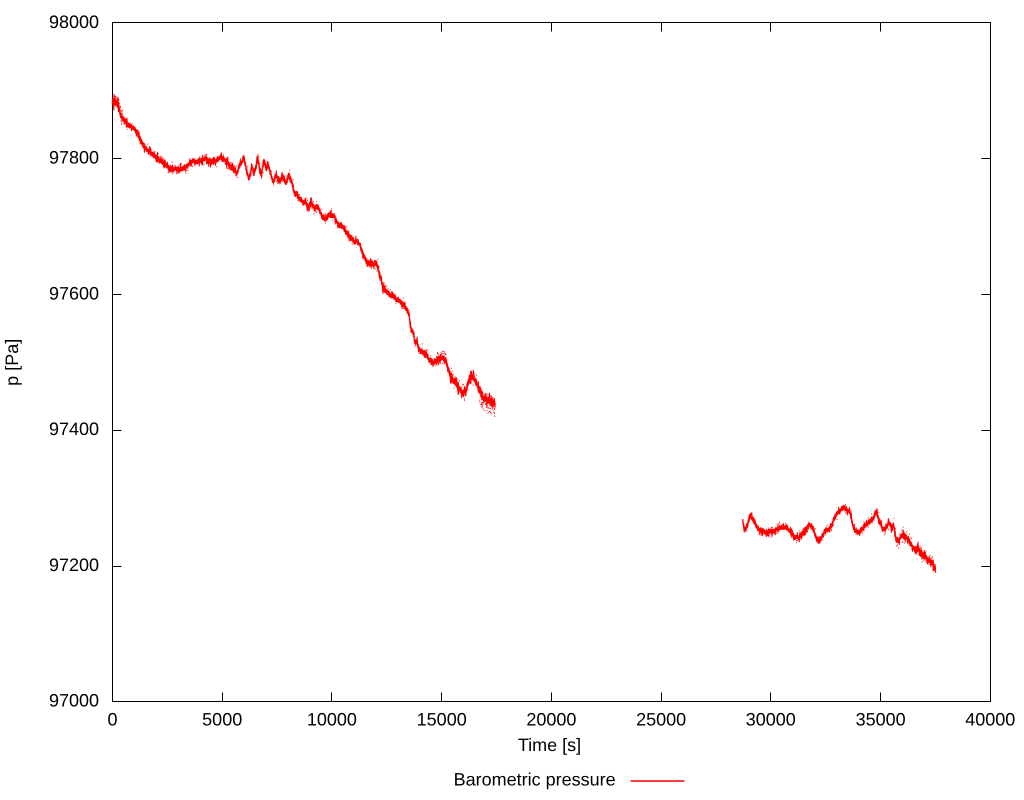 The height and width of the screenshot is (800, 1024). I want to click on svg-text: 40000, so click(990, 720).